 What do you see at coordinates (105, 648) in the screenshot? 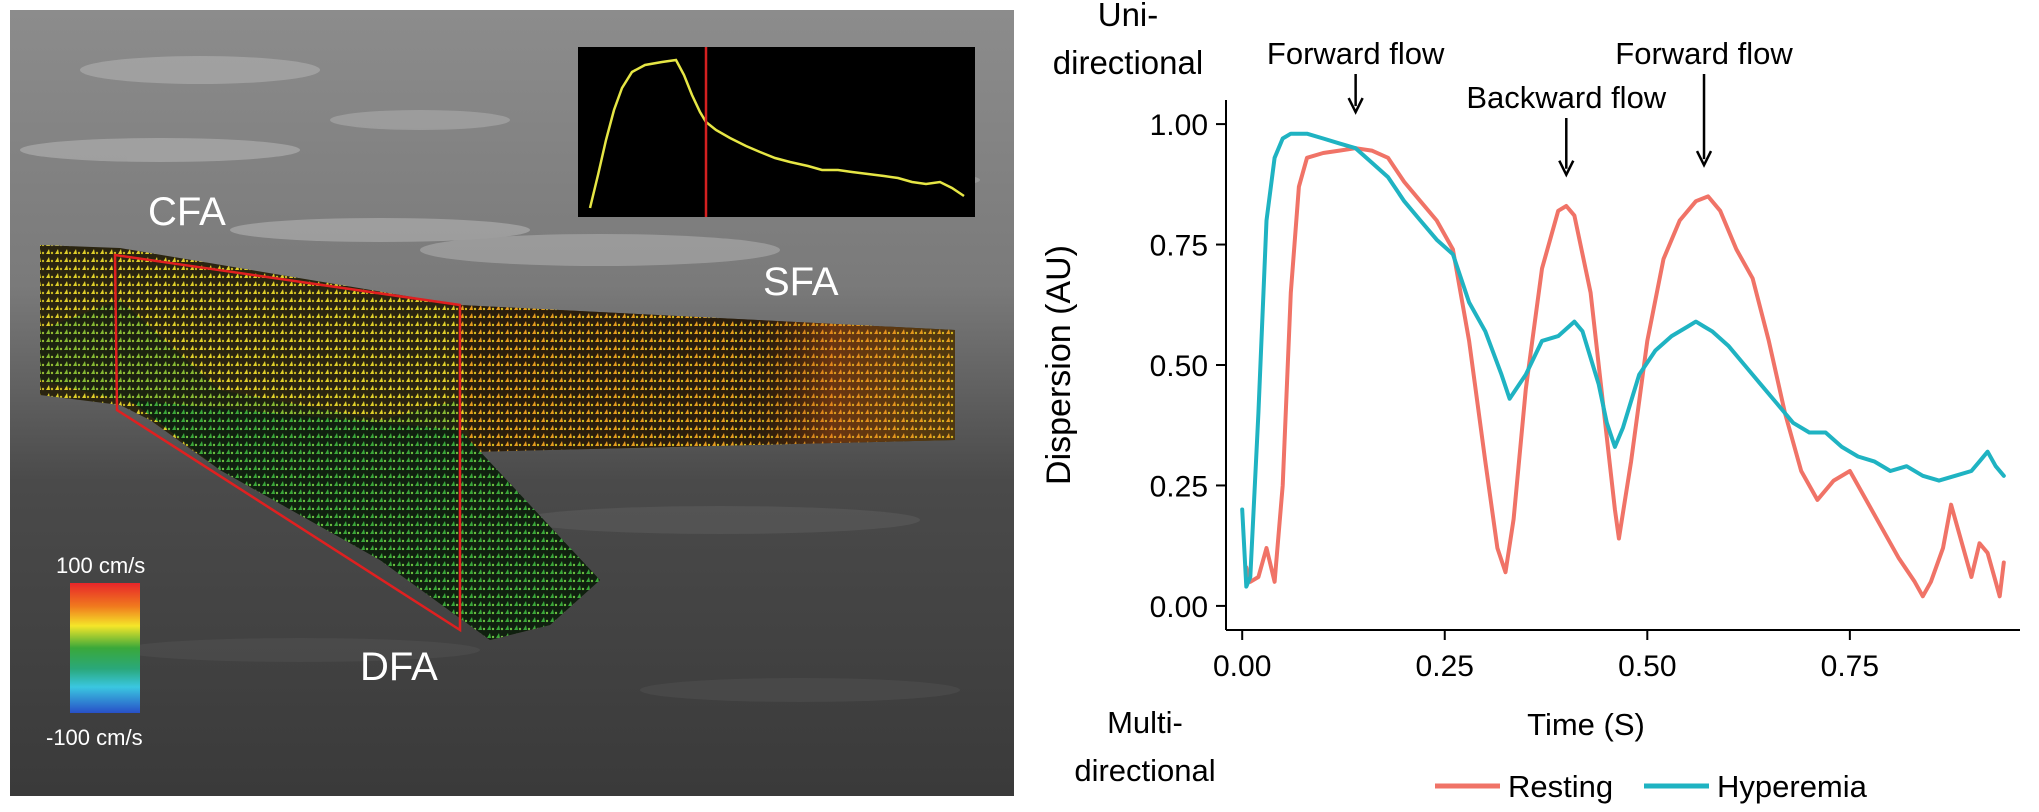
I see `colorbar-gradient` at bounding box center [105, 648].